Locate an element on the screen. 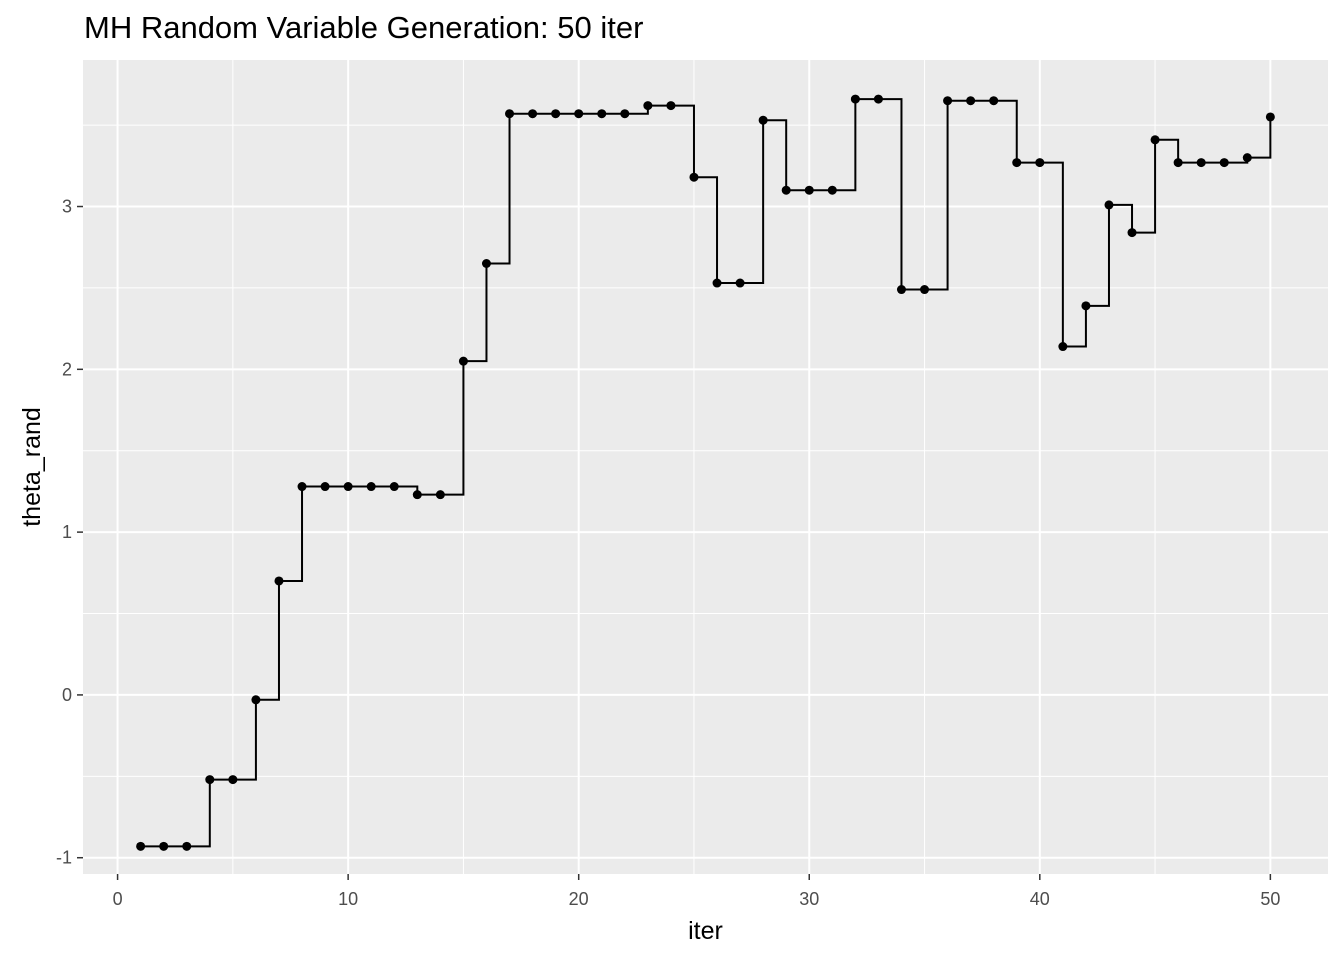 The height and width of the screenshot is (960, 1344). x-tick-label: 30 is located at coordinates (809, 899).